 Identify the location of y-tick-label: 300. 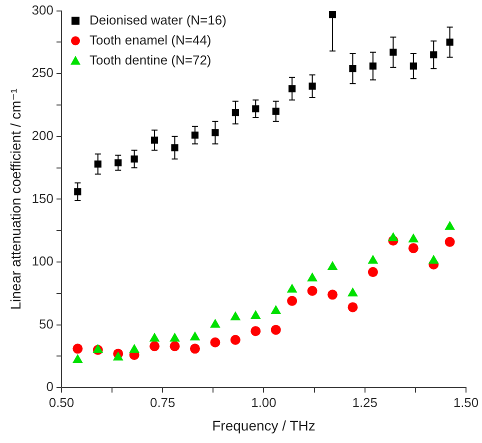
(43, 10).